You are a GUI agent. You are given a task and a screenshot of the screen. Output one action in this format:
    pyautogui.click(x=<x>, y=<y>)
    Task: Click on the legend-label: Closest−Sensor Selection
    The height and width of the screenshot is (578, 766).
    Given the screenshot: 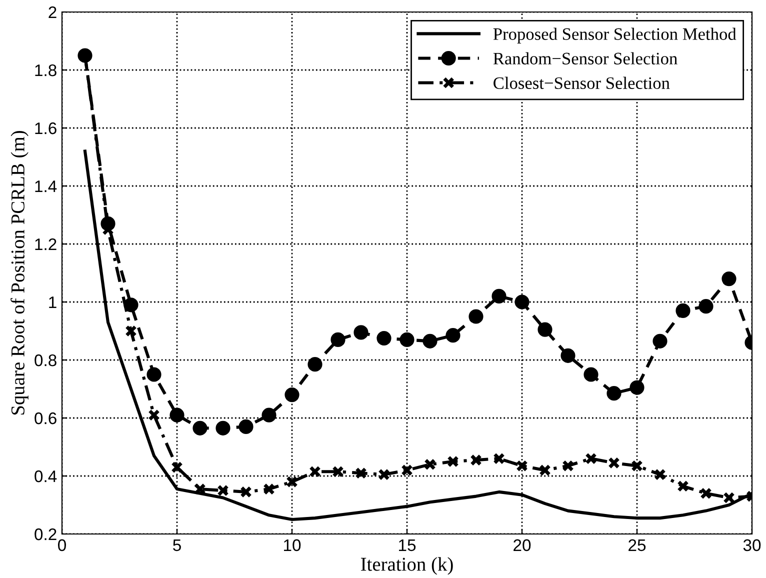 What is the action you would take?
    pyautogui.click(x=582, y=83)
    